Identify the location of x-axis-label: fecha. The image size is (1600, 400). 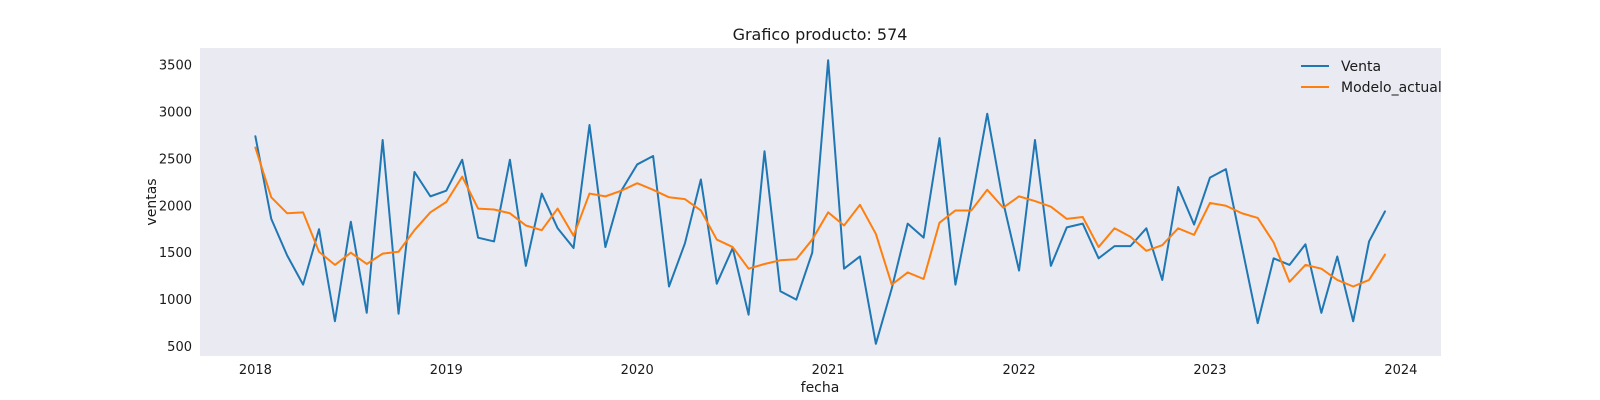
(820, 388).